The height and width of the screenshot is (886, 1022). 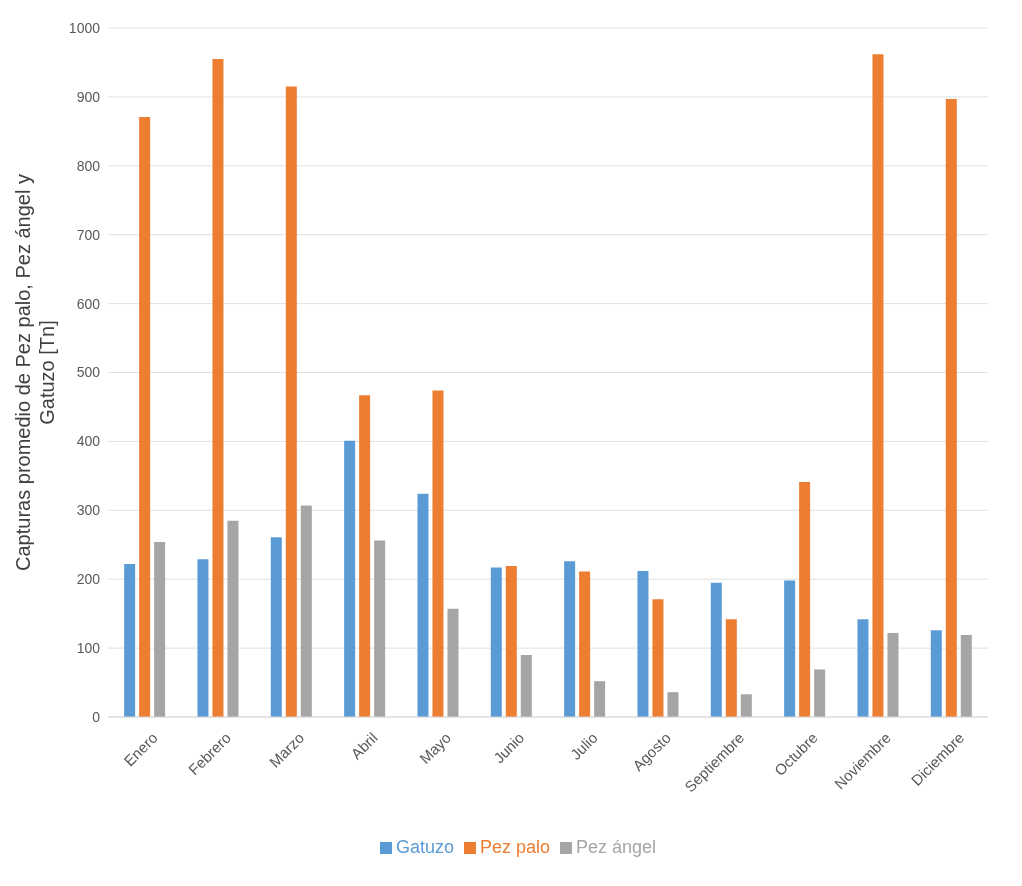 I want to click on x-tick-label: Julio, so click(x=583, y=746).